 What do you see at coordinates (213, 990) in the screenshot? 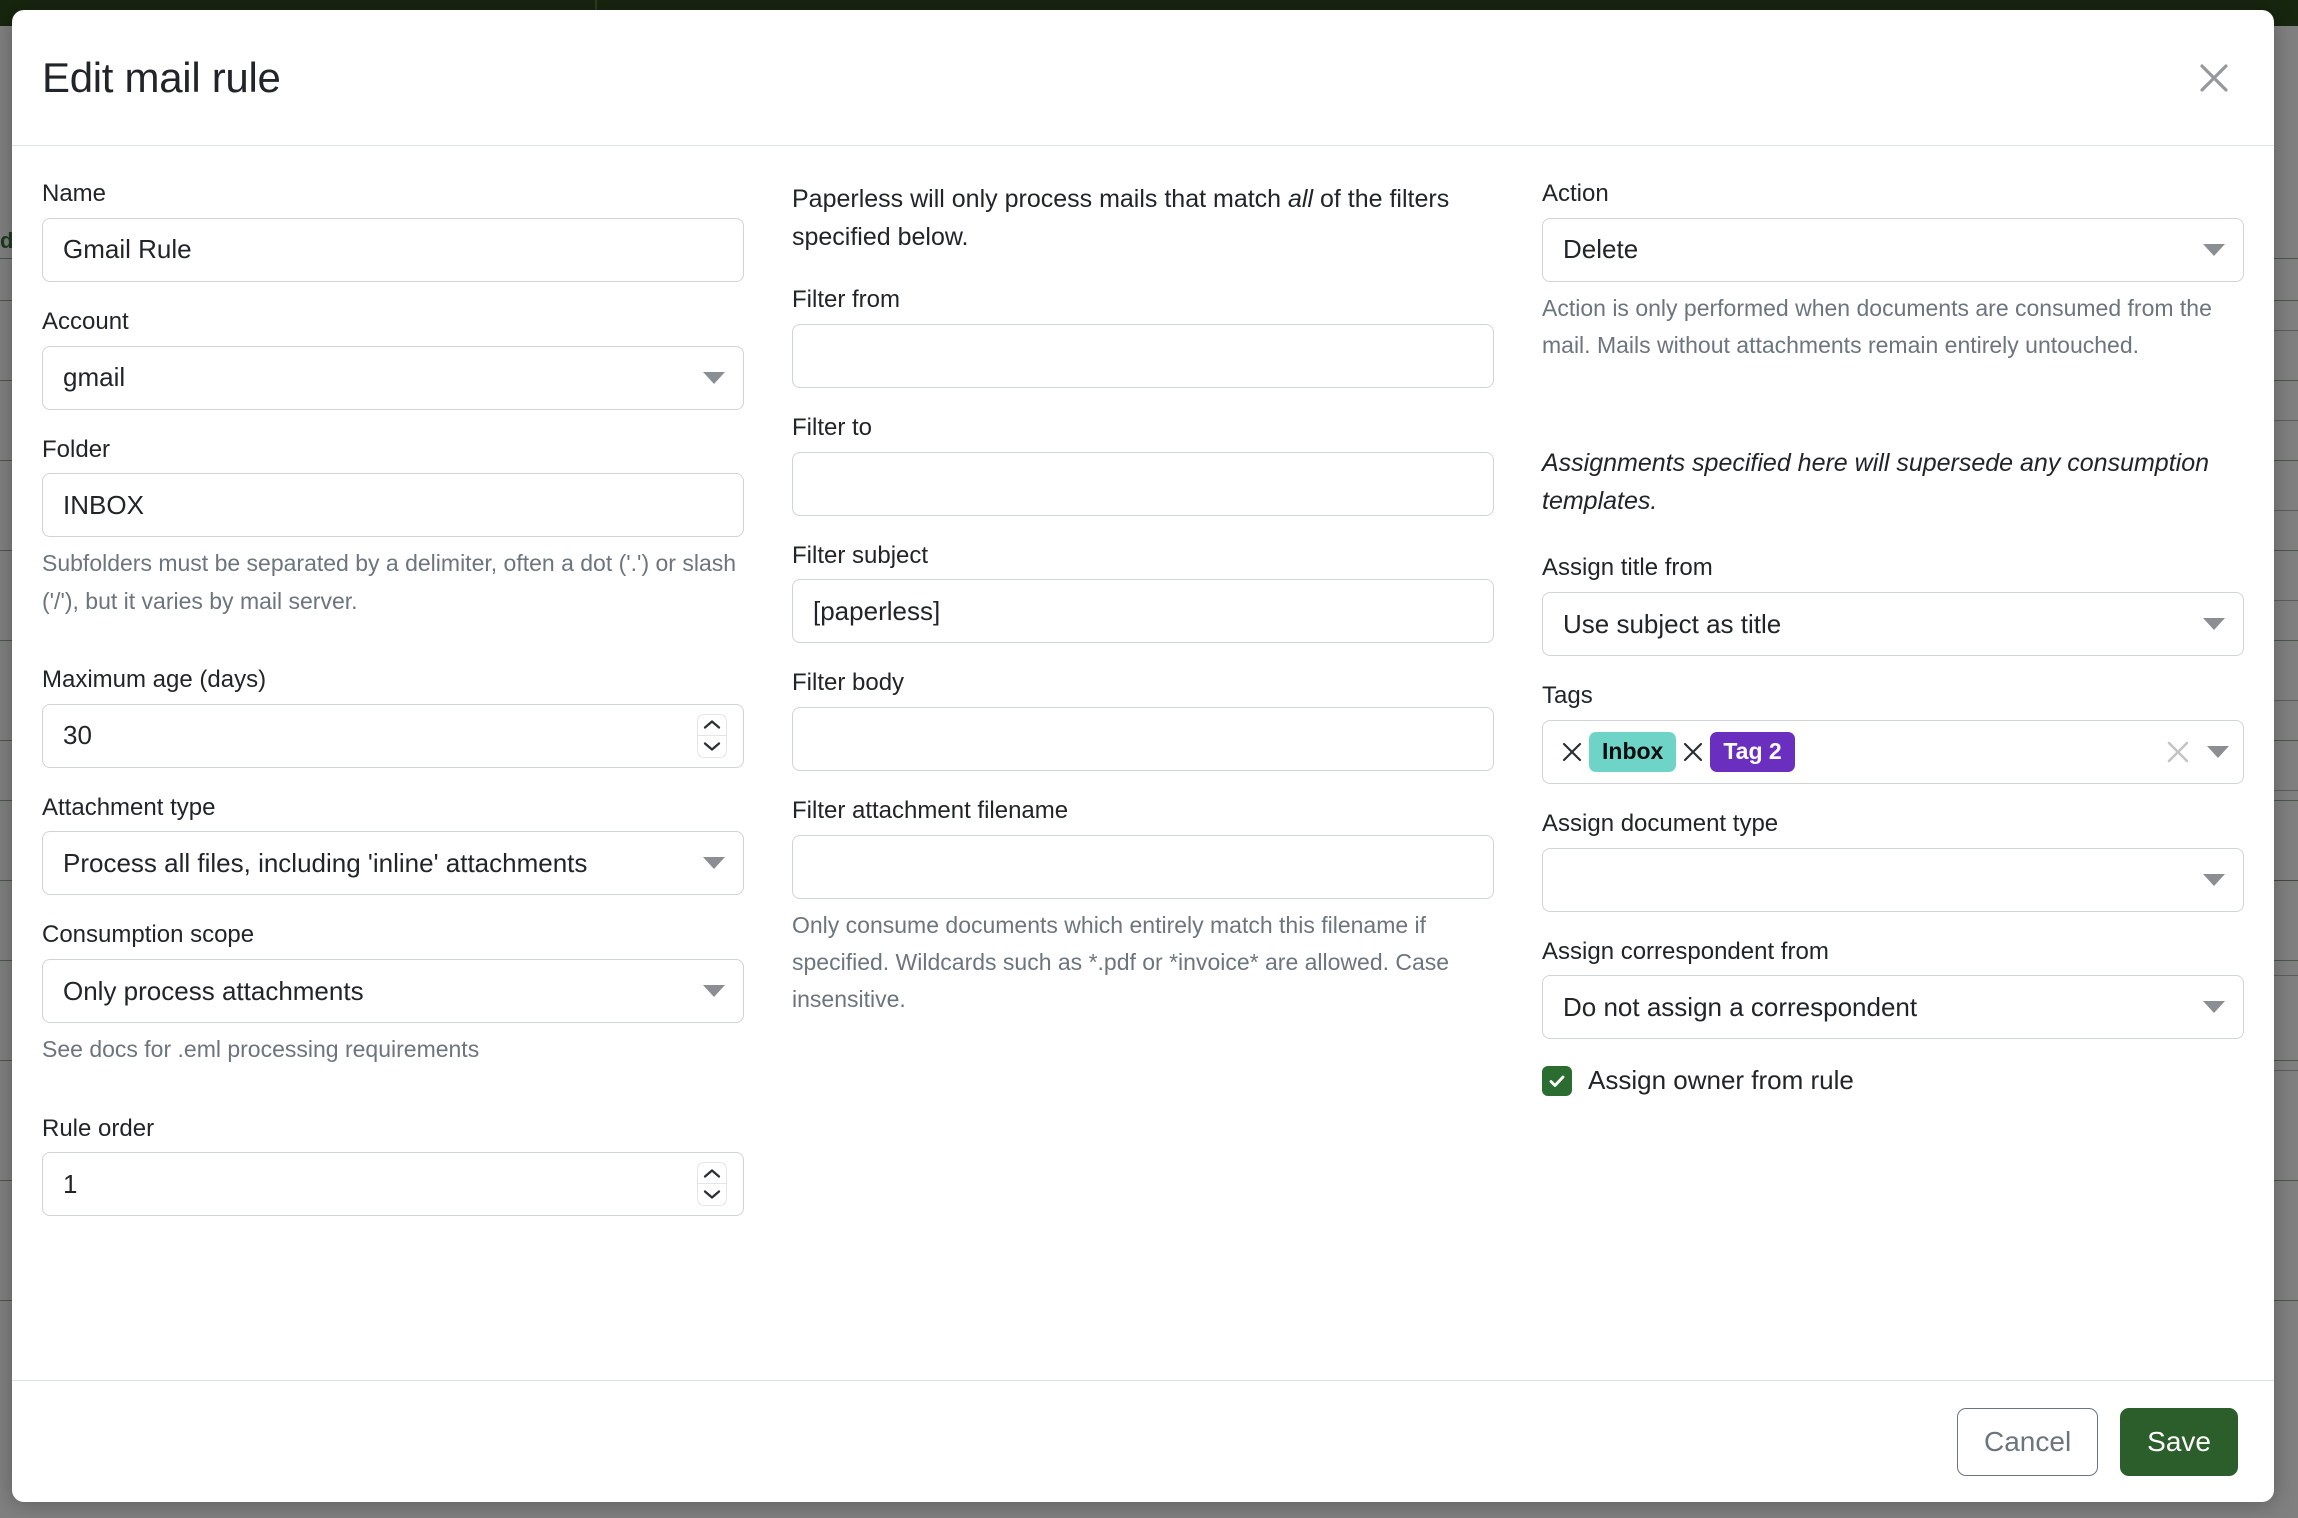
I see `consumption-scope-value: Only process attachments` at bounding box center [213, 990].